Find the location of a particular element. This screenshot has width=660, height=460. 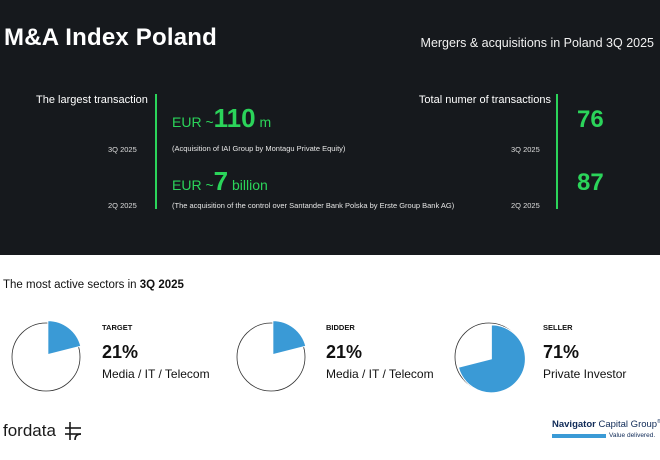

largest-q2-prefix: EUR ~ is located at coordinates (193, 185).